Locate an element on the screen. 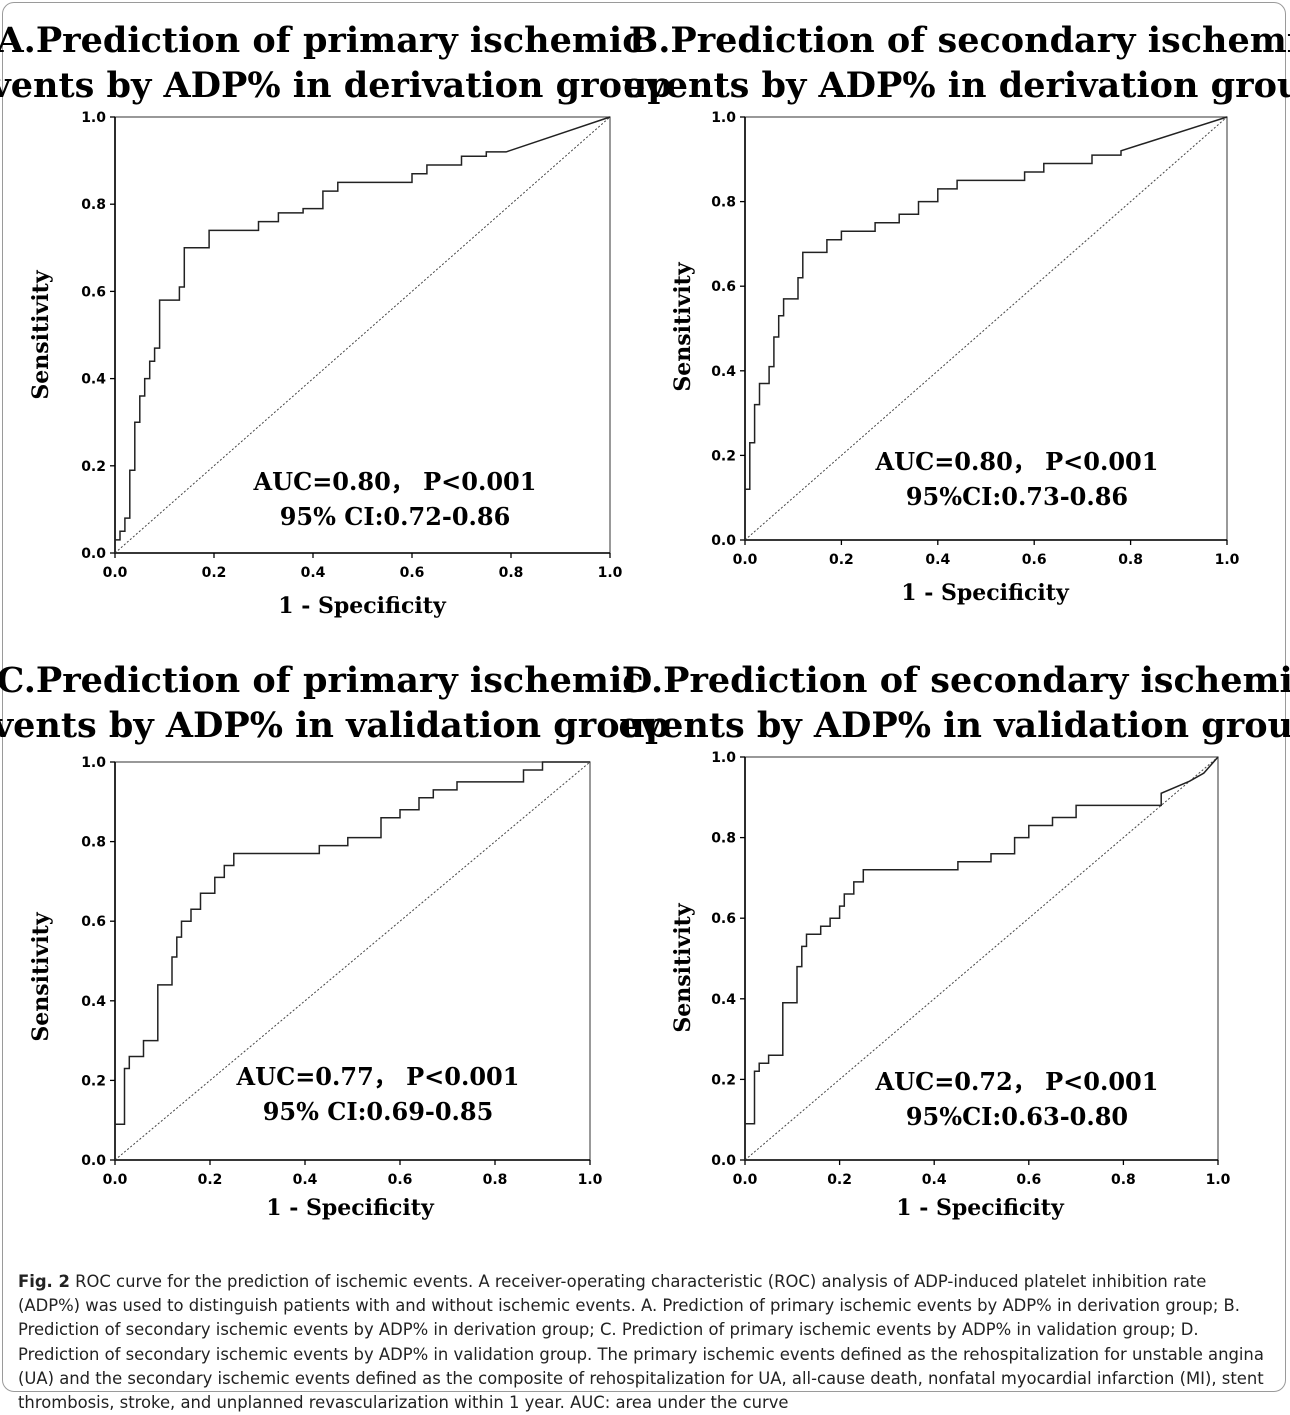  auc-annotation: AUC=0.72， P<0.001 is located at coordinates (1017, 1081).